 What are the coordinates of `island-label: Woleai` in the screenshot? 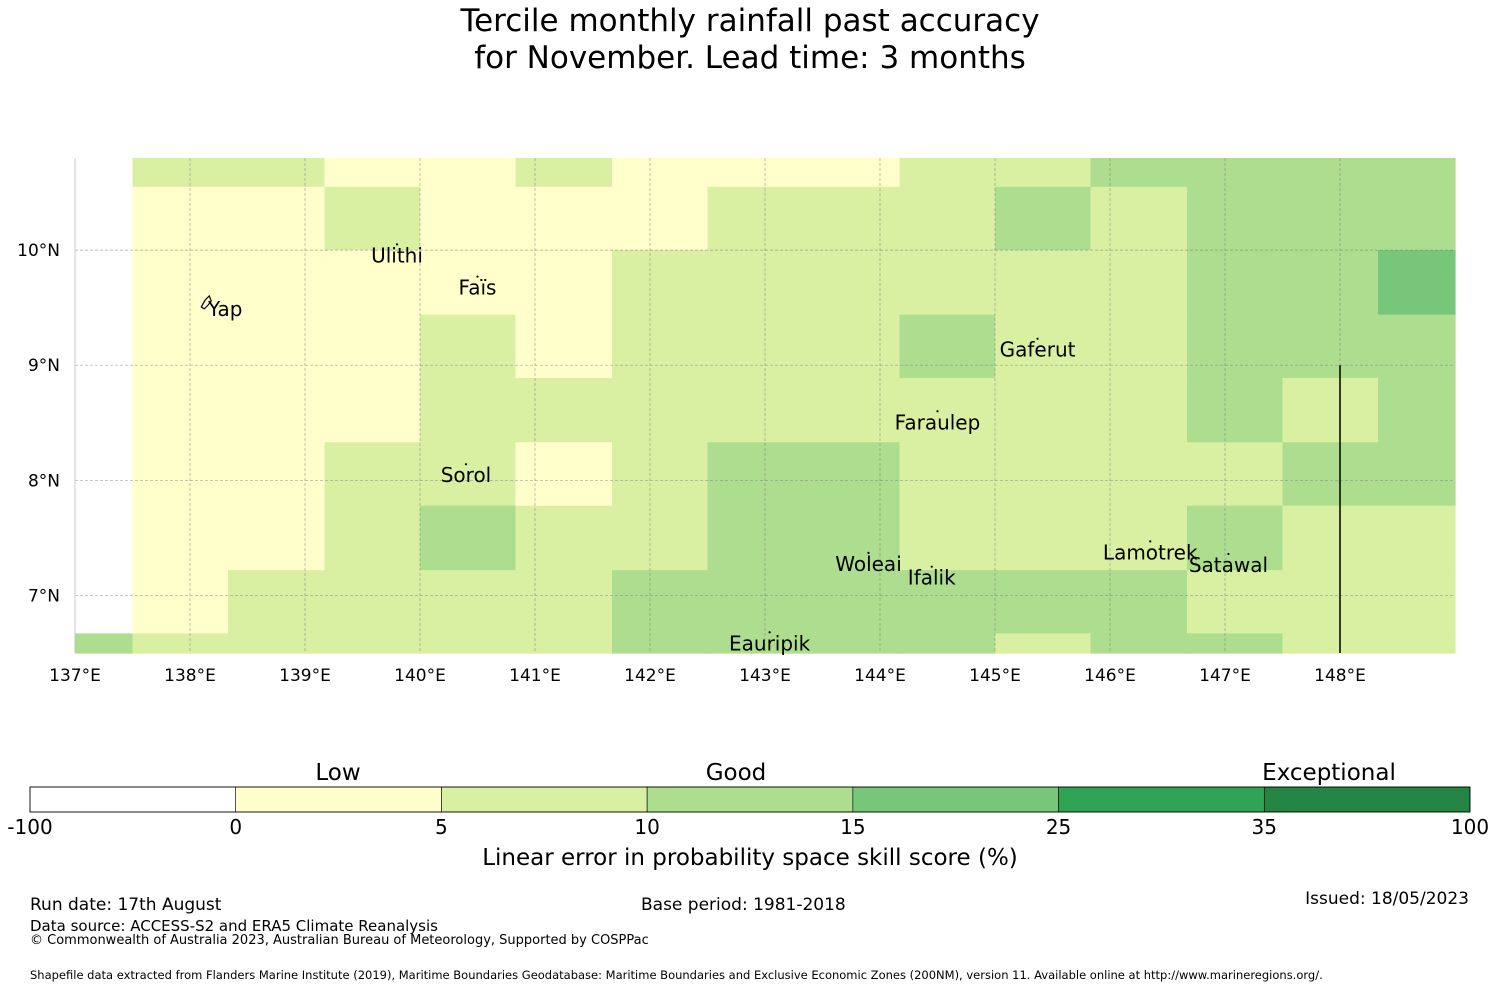 It's located at (868, 564).